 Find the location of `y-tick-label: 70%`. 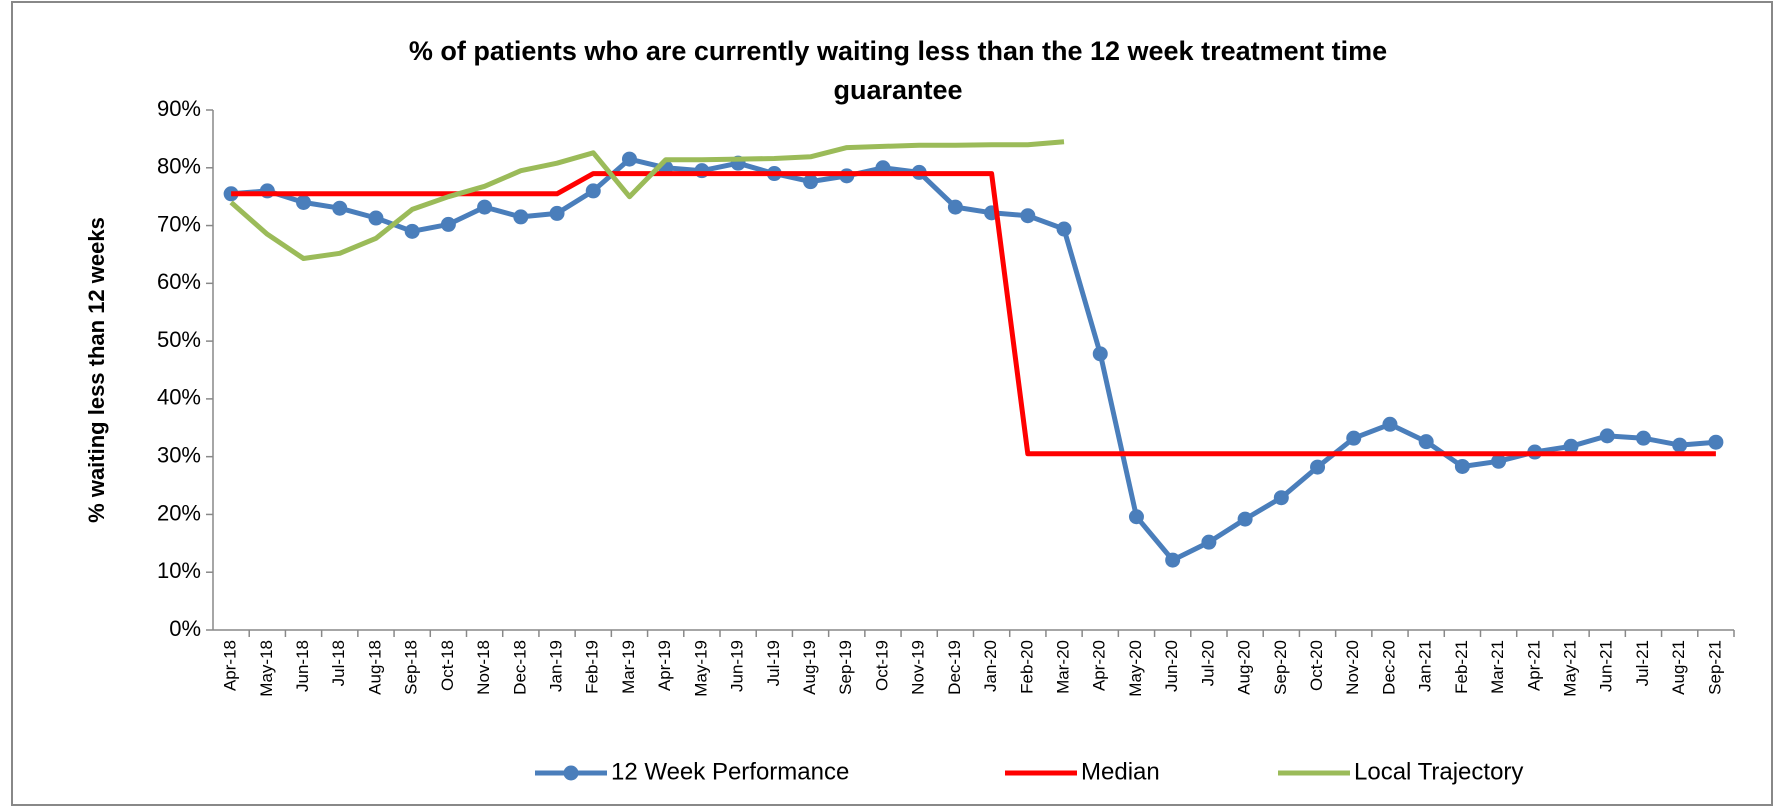

y-tick-label: 70% is located at coordinates (179, 223).